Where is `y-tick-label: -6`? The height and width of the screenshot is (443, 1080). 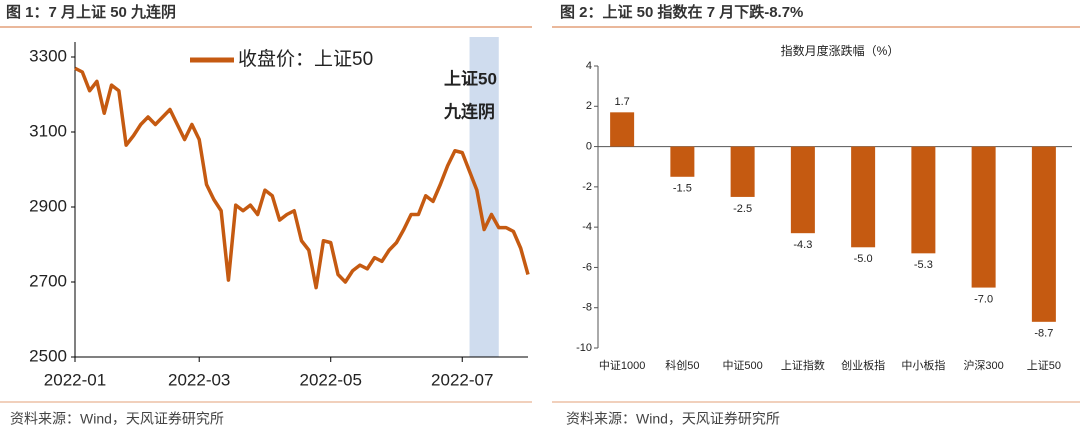 y-tick-label: -6 is located at coordinates (587, 267).